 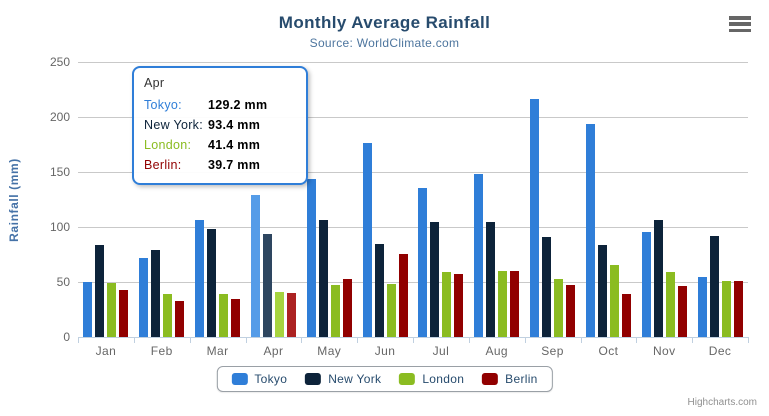 I want to click on export-menu-button, so click(x=740, y=24).